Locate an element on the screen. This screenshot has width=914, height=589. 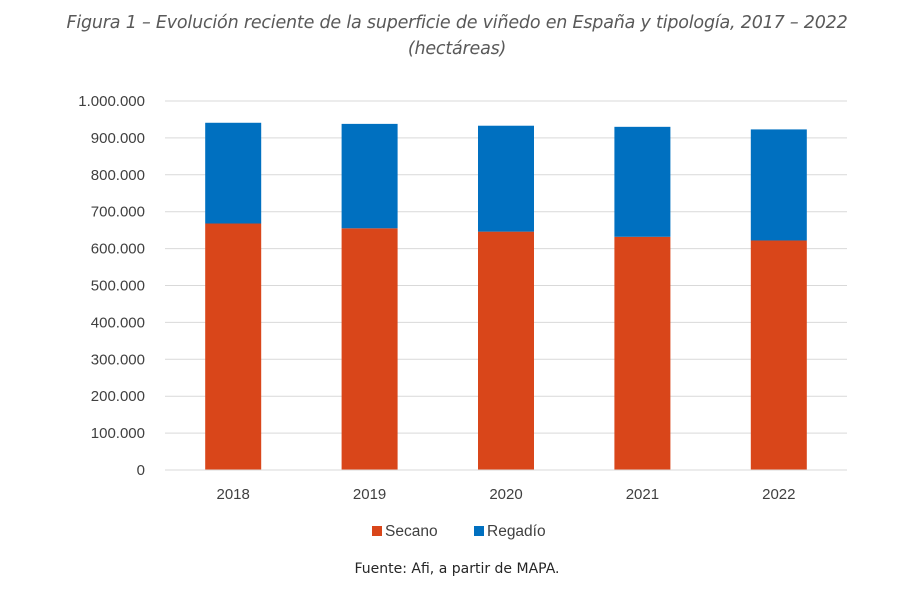
figure-source: Fuente: Afi, a partir de MAPA. is located at coordinates (457, 569).